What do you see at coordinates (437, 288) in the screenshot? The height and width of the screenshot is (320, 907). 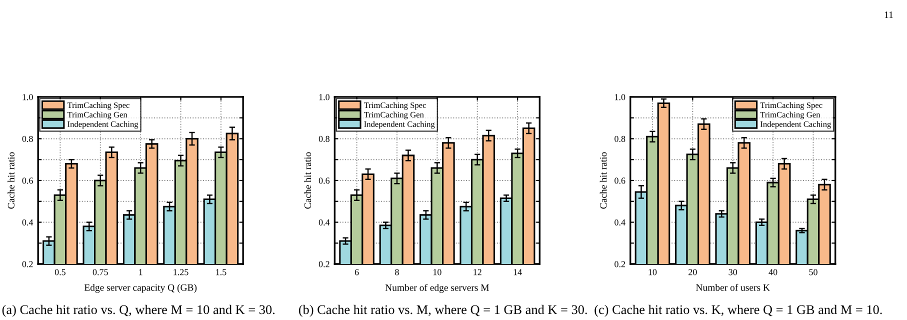 I see `x-axis-title: Number of edge servers M` at bounding box center [437, 288].